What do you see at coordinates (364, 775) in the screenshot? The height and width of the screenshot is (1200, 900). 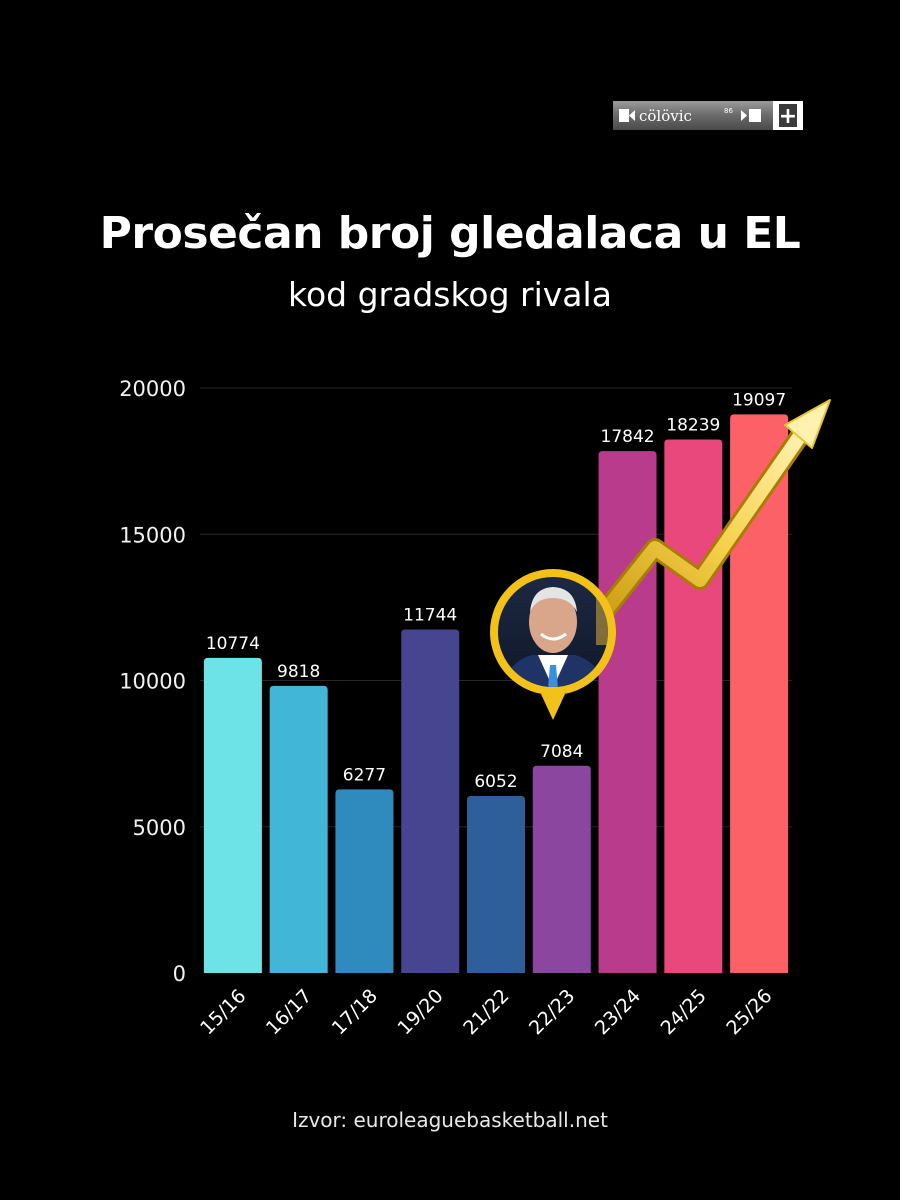 I see `data-label: 6277` at bounding box center [364, 775].